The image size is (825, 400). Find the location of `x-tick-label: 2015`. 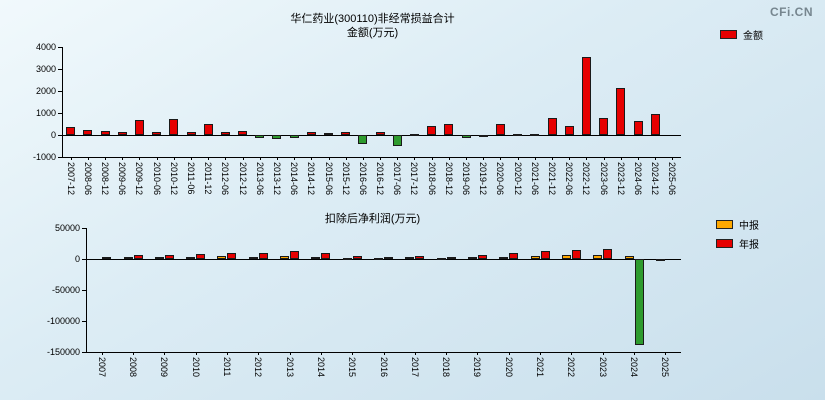

x-tick-label: 2015 is located at coordinates (352, 367).